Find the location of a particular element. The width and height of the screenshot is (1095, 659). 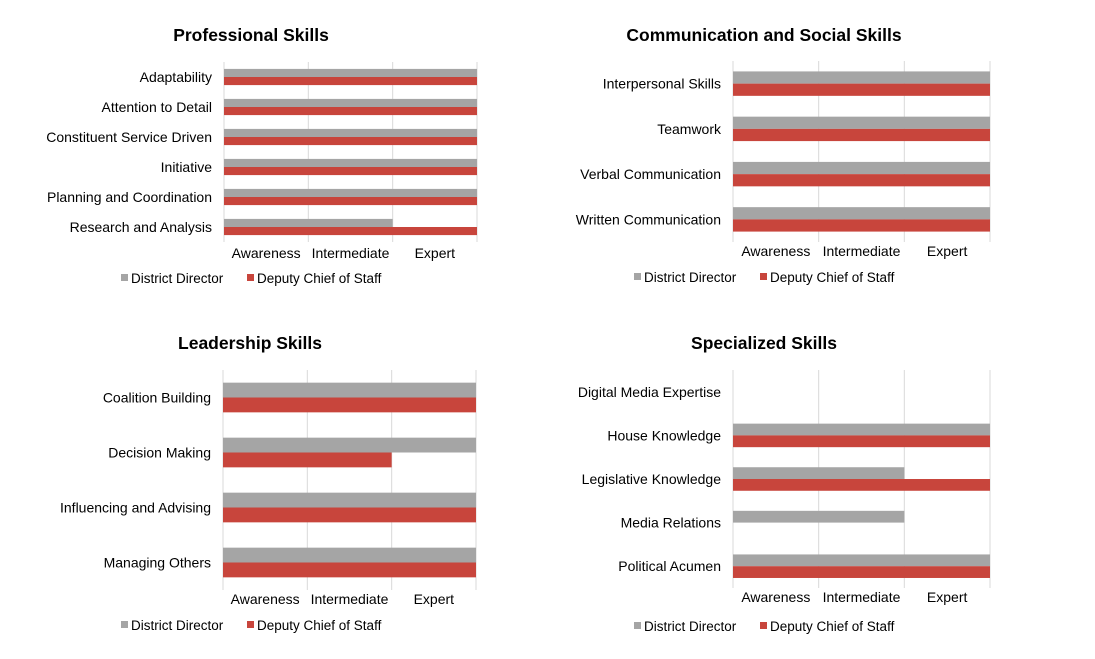

category-label: Influencing and Advising is located at coordinates (135, 508).